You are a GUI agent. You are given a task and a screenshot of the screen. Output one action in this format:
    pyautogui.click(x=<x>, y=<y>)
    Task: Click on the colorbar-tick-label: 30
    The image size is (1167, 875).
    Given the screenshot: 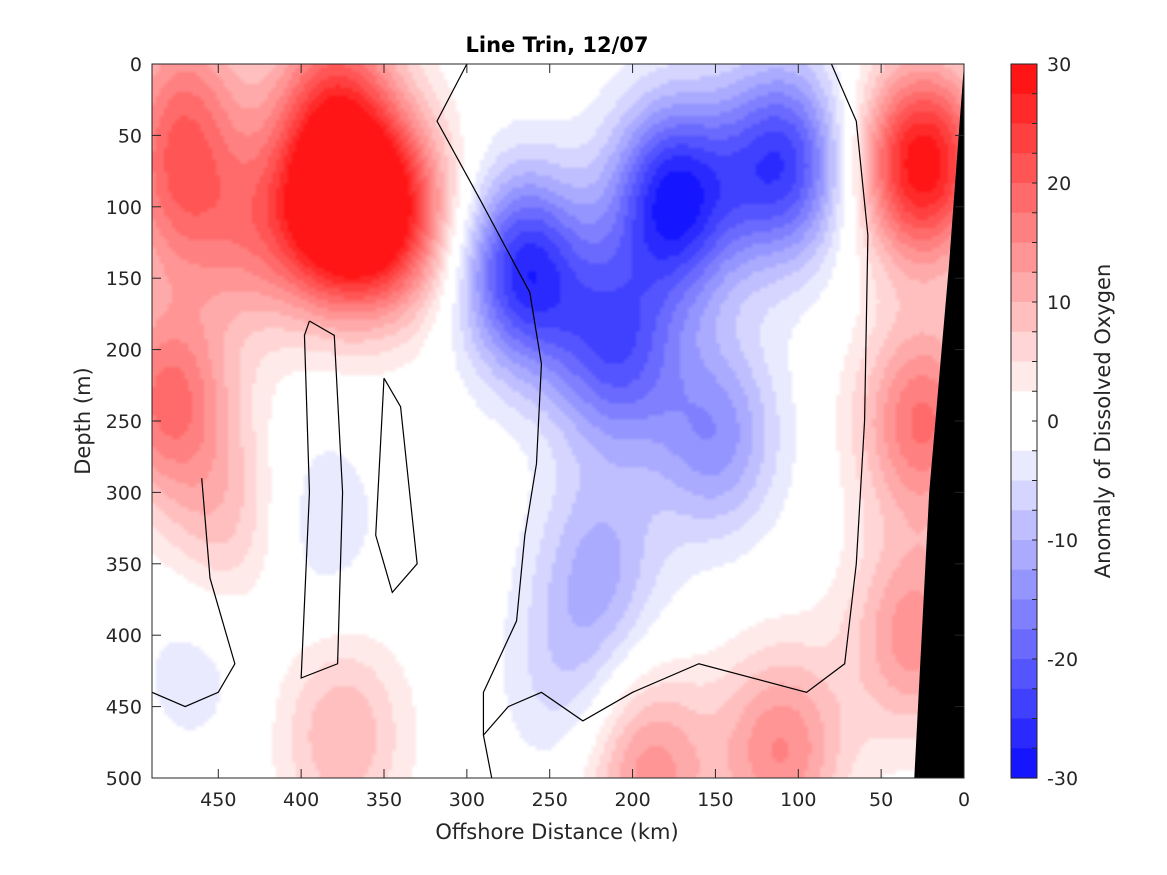 What is the action you would take?
    pyautogui.click(x=1059, y=65)
    